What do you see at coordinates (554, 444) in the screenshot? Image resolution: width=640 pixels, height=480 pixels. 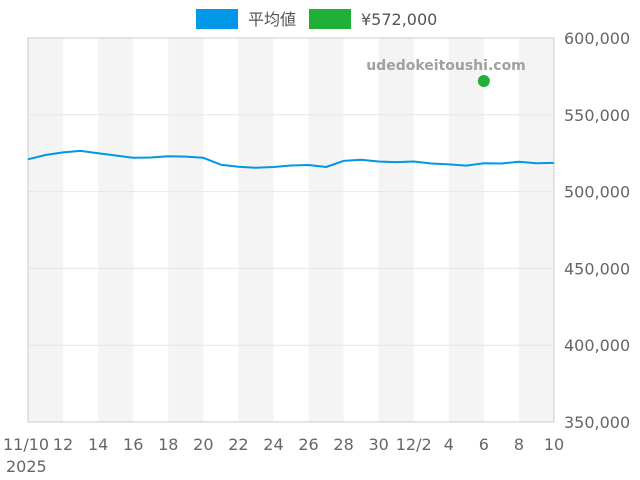 I see `x-tick-label: 10` at bounding box center [554, 444].